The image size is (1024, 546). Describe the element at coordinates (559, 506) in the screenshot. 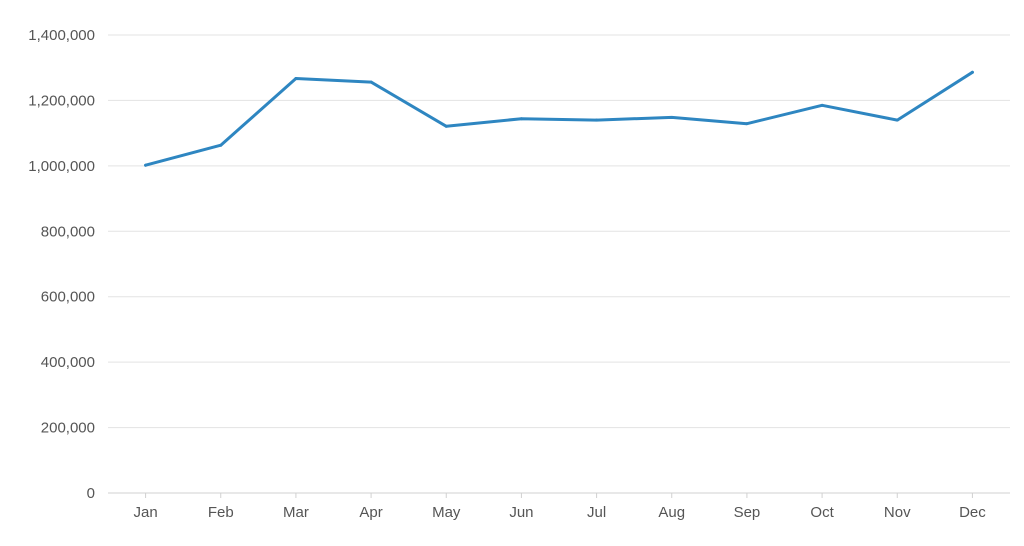

I see `x-axis: Jan Feb Mar Apr May Jun Jul Aug Sep Oct Nov Dec` at that location.